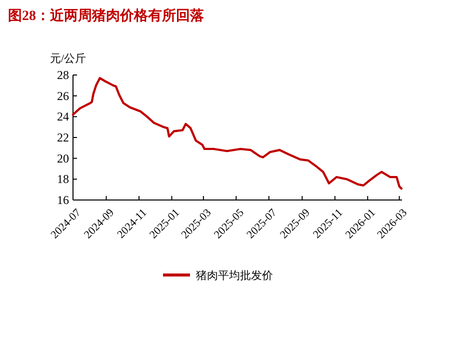  Describe the element at coordinates (63, 137) in the screenshot. I see `y-tick-label: 22` at that location.